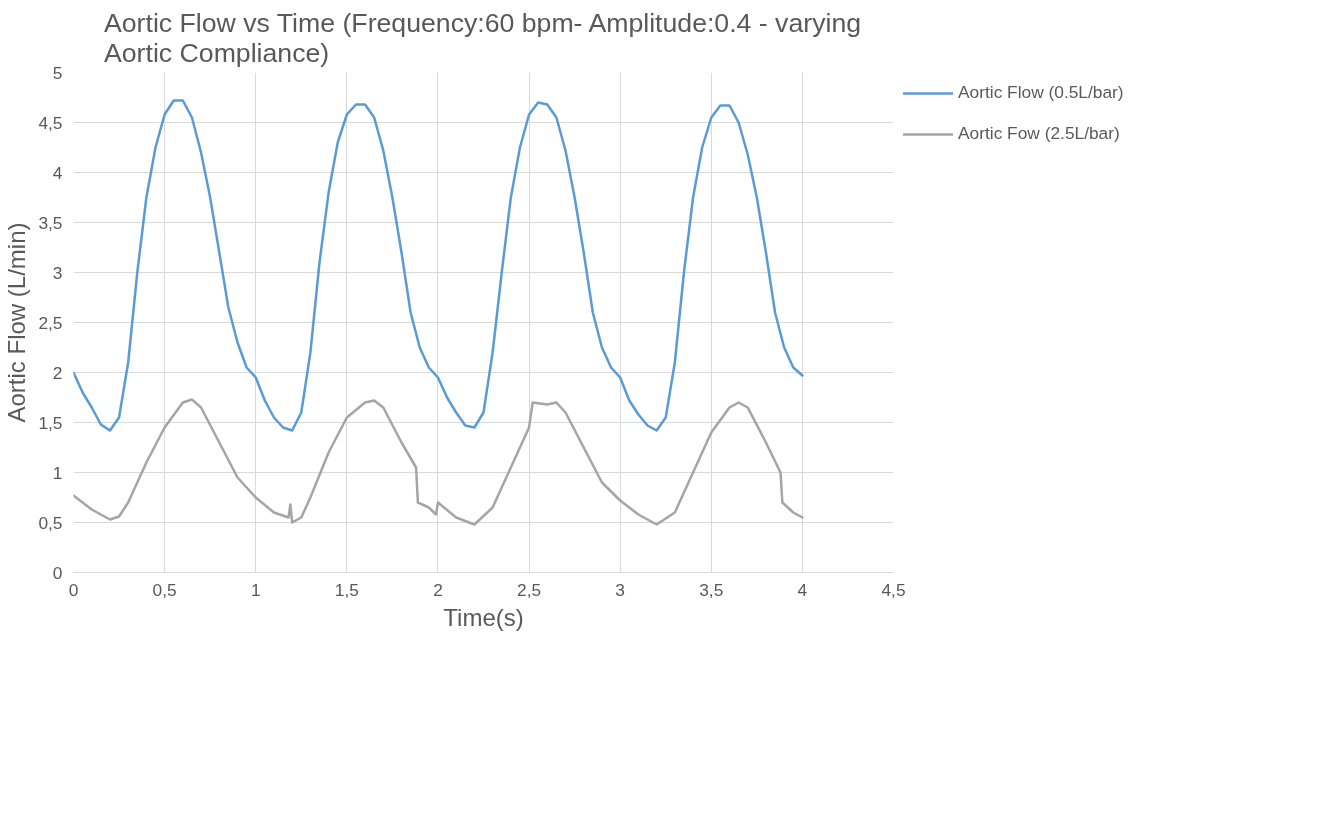 The image size is (1335, 815). Describe the element at coordinates (57, 72) in the screenshot. I see `y-tick-label: 5` at that location.